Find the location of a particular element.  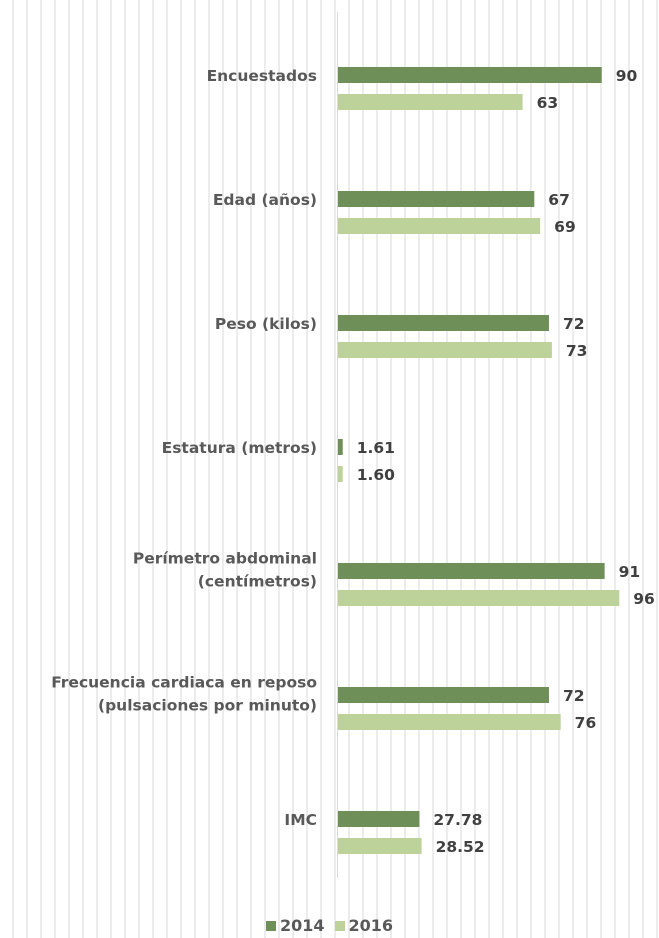

value-label-2016-5: 76 is located at coordinates (586, 723).